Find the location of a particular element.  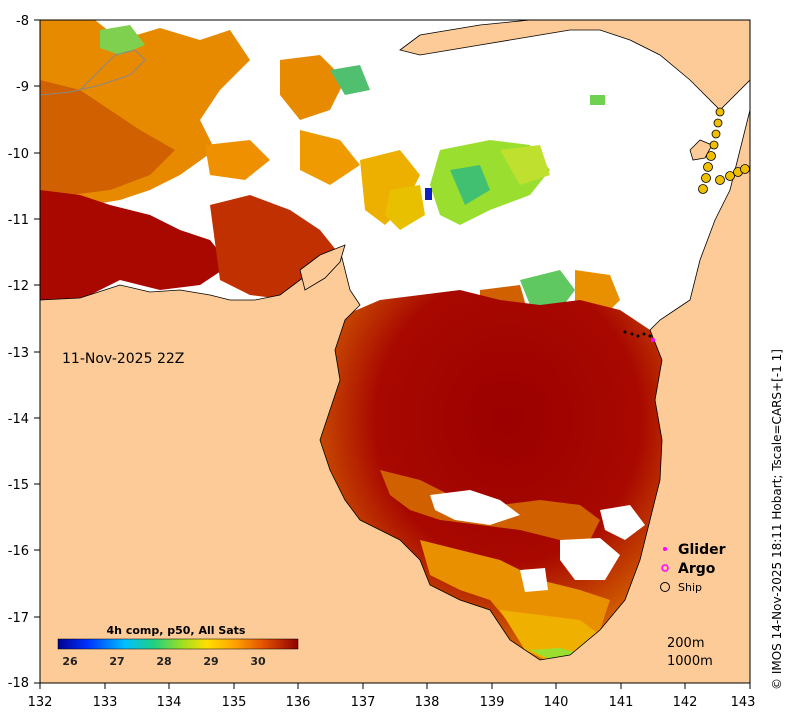

x-tick: 132 is located at coordinates (40, 702).